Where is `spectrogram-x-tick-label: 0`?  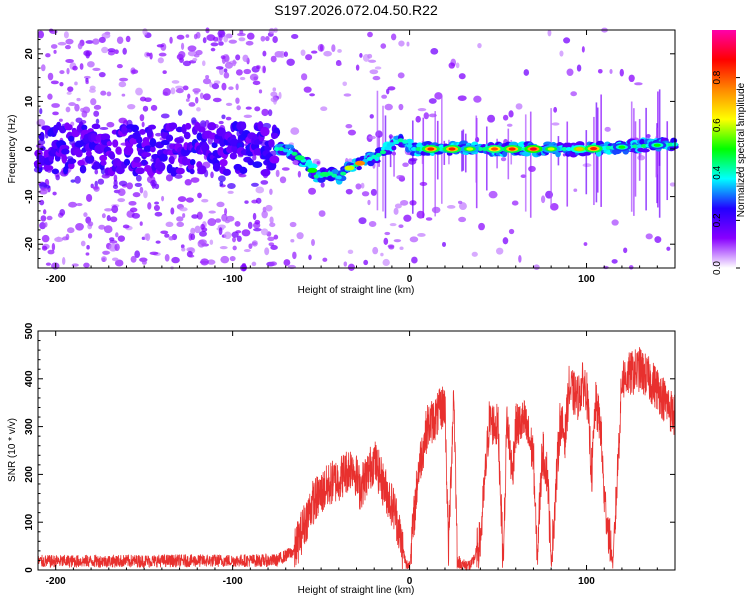
spectrogram-x-tick-label: 0 is located at coordinates (410, 279).